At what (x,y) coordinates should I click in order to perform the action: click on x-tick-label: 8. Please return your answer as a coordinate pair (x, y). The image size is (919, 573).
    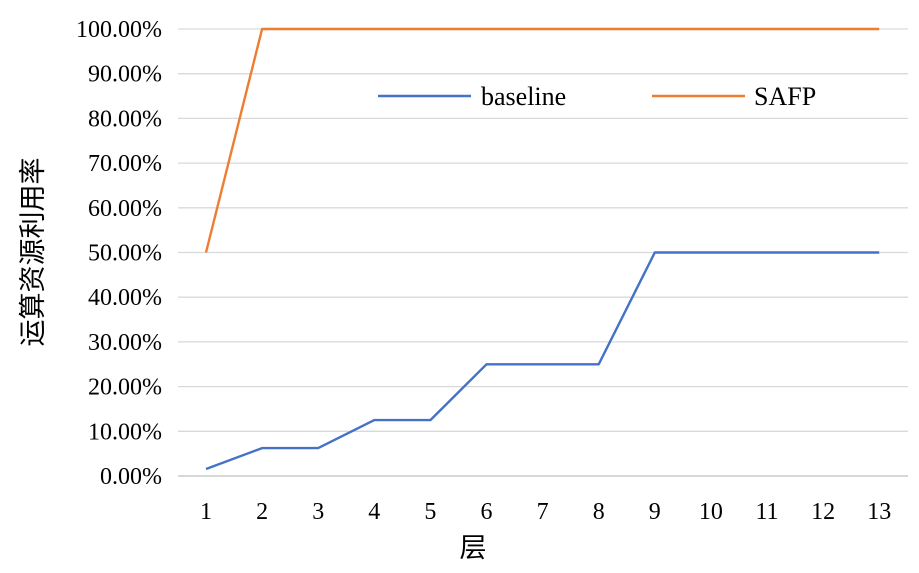
    Looking at the image, I should click on (599, 512).